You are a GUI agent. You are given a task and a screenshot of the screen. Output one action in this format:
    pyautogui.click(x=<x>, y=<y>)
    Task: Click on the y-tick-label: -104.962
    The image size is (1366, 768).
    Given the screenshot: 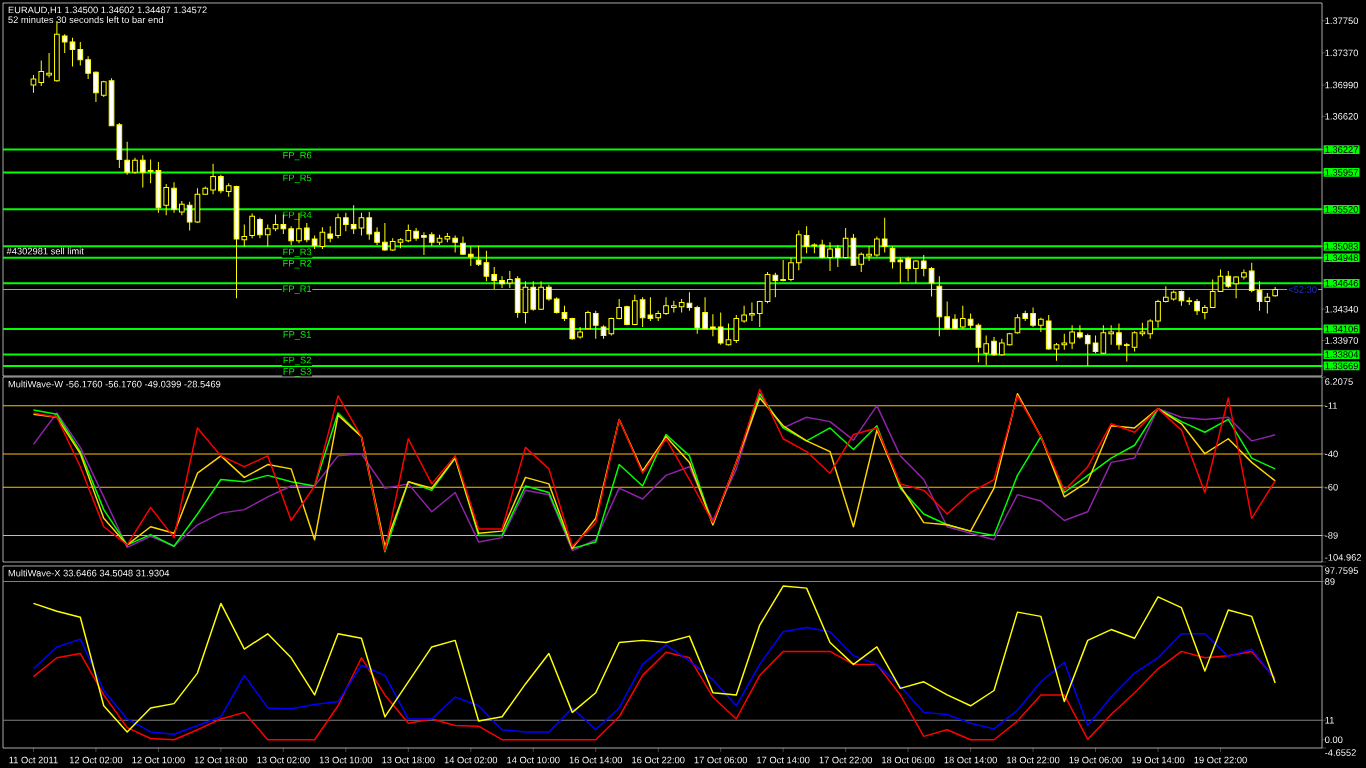 What is the action you would take?
    pyautogui.click(x=1343, y=557)
    